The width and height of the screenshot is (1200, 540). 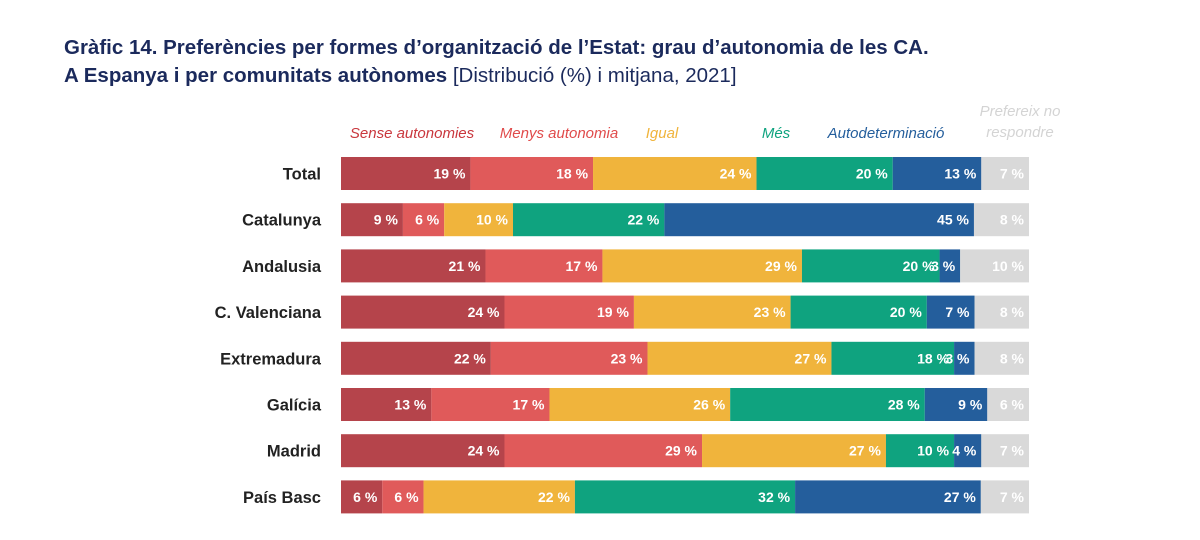 I want to click on category-label: Total, so click(x=302, y=175).